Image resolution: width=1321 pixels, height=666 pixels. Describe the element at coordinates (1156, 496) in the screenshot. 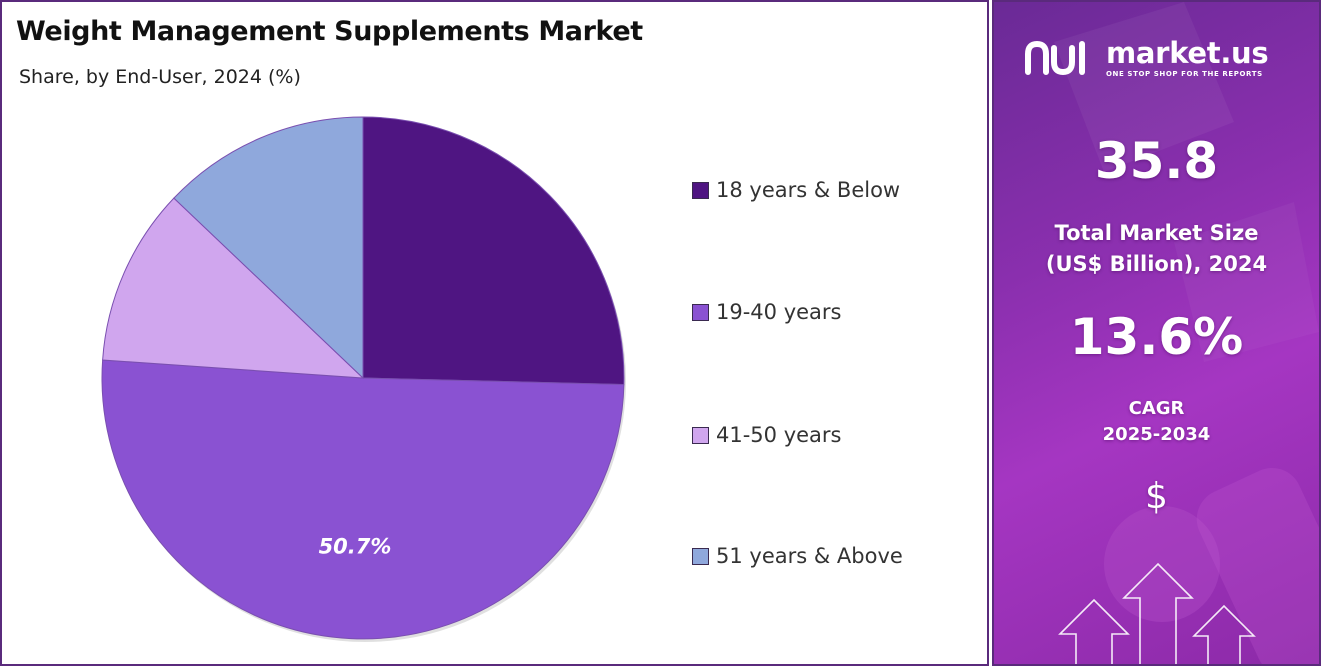

I see `dollar-icon: $` at that location.